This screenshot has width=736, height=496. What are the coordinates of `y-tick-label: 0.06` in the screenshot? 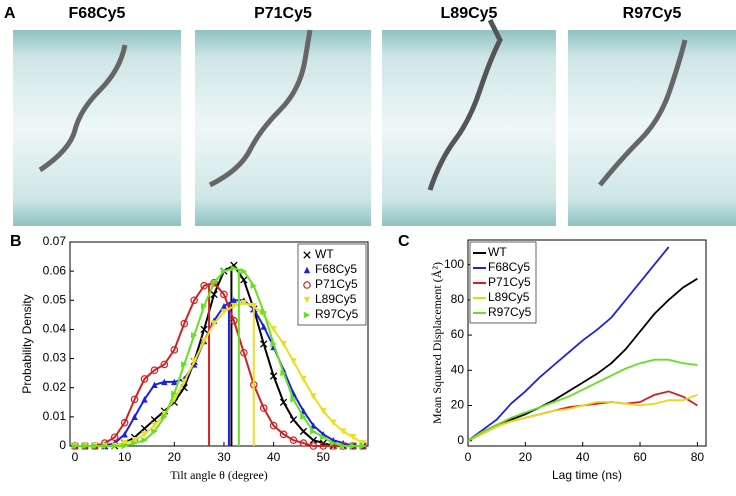 It's located at (55, 270).